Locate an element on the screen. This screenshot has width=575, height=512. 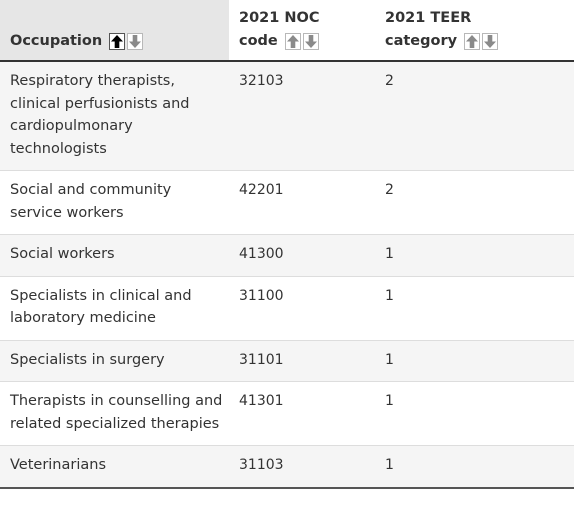
noc-code-cell: 31101 is located at coordinates (301, 361).